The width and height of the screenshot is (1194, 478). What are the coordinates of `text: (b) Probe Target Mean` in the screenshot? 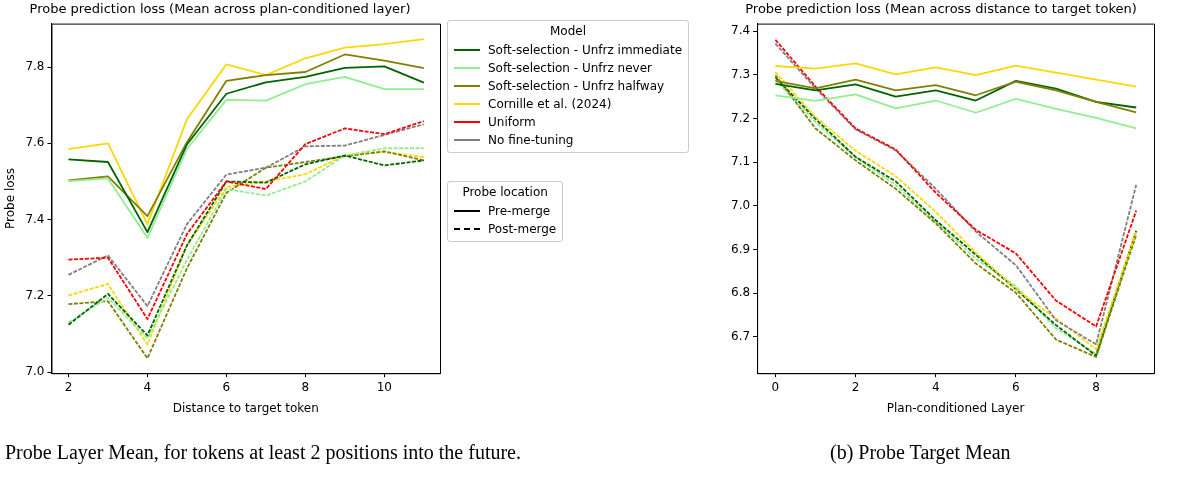 It's located at (920, 452).